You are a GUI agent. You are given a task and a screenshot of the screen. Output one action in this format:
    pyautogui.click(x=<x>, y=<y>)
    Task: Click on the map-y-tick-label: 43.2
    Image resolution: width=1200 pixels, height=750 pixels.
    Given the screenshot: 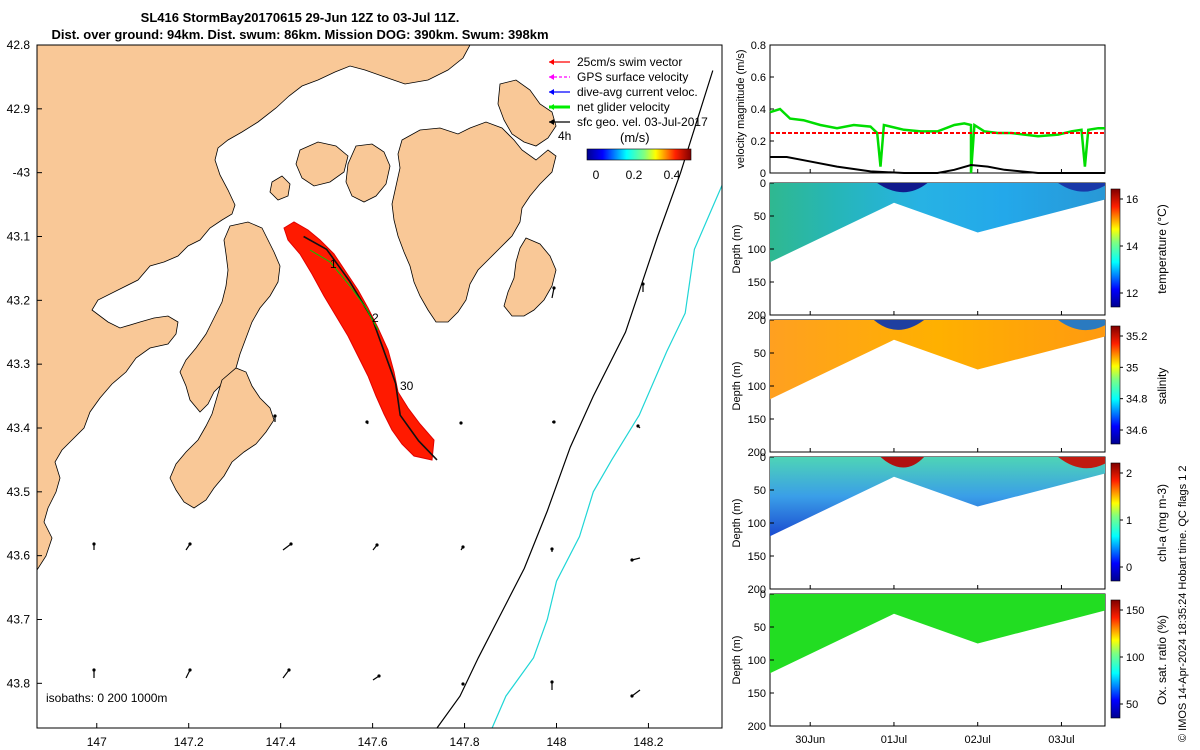 What is the action you would take?
    pyautogui.click(x=19, y=300)
    